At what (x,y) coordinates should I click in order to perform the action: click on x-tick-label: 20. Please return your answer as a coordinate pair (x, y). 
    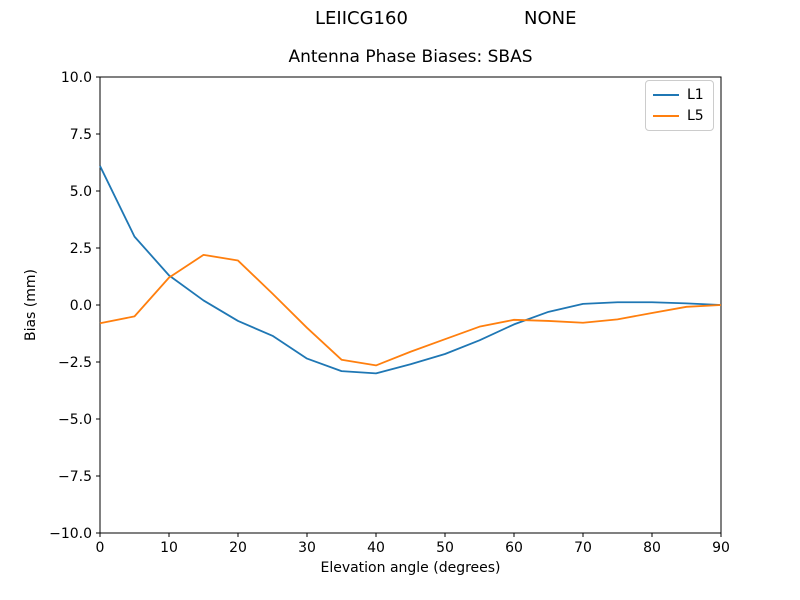
    Looking at the image, I should click on (238, 548).